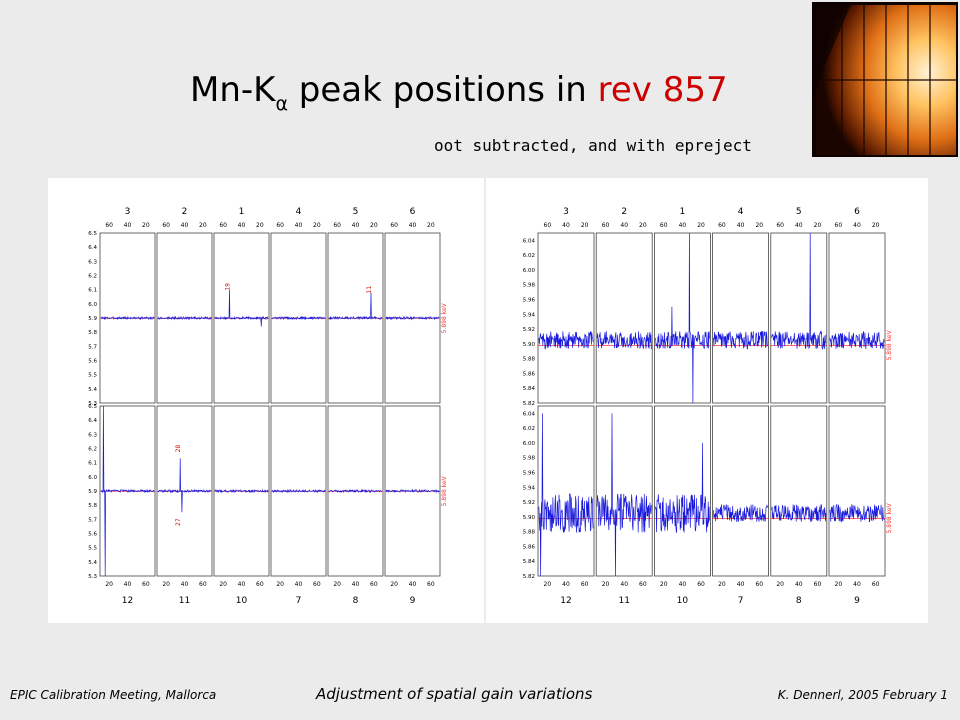 This screenshot has height=720, width=960. What do you see at coordinates (92, 492) in the screenshot?
I see `y-tick-label: 5.9` at bounding box center [92, 492].